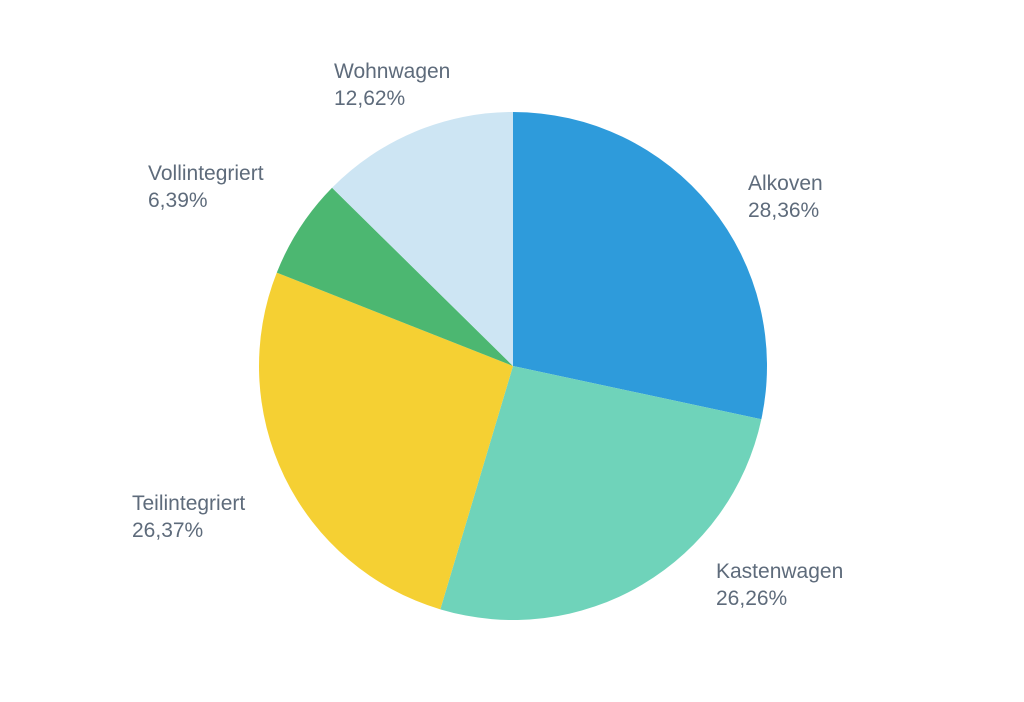 This screenshot has height=702, width=1024. What do you see at coordinates (369, 98) in the screenshot?
I see `slice-value-wohnwagen: 12,62%` at bounding box center [369, 98].